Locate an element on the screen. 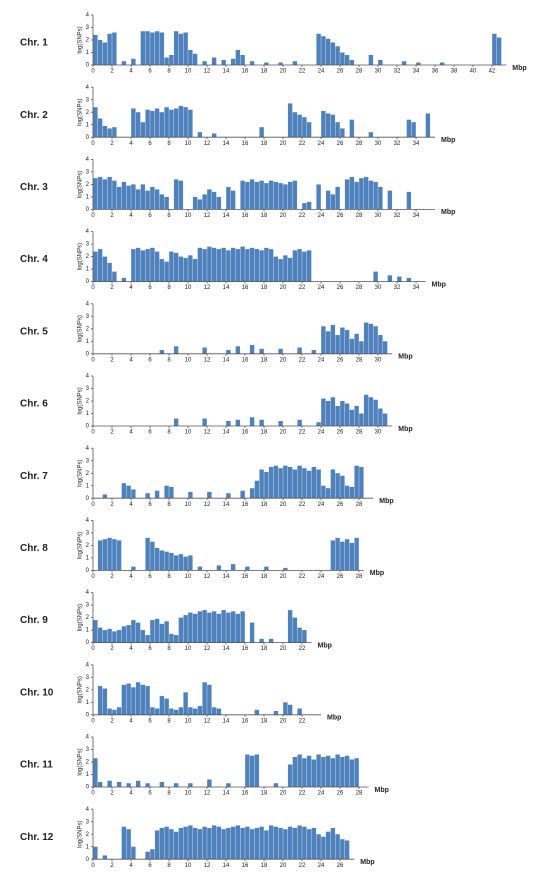  x-tick-label: 6 is located at coordinates (150, 433).